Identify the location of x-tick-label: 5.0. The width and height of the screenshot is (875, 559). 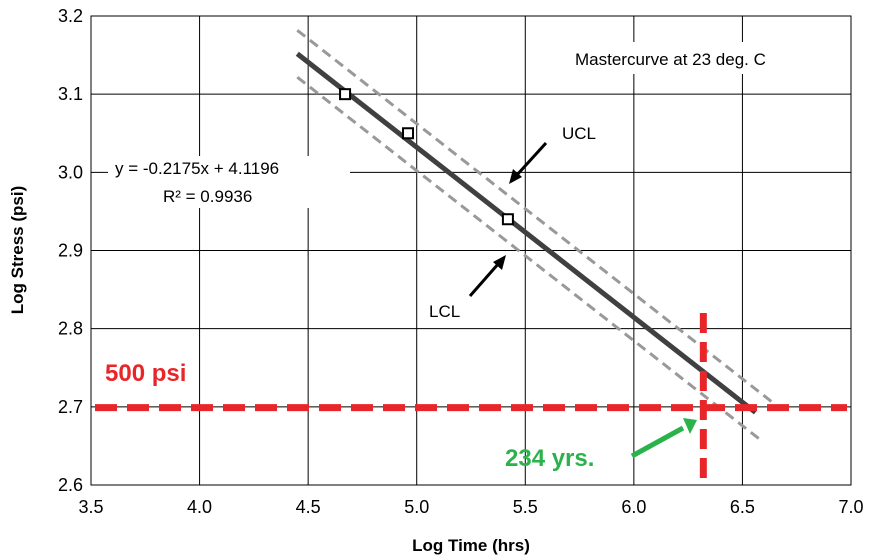
(416, 507).